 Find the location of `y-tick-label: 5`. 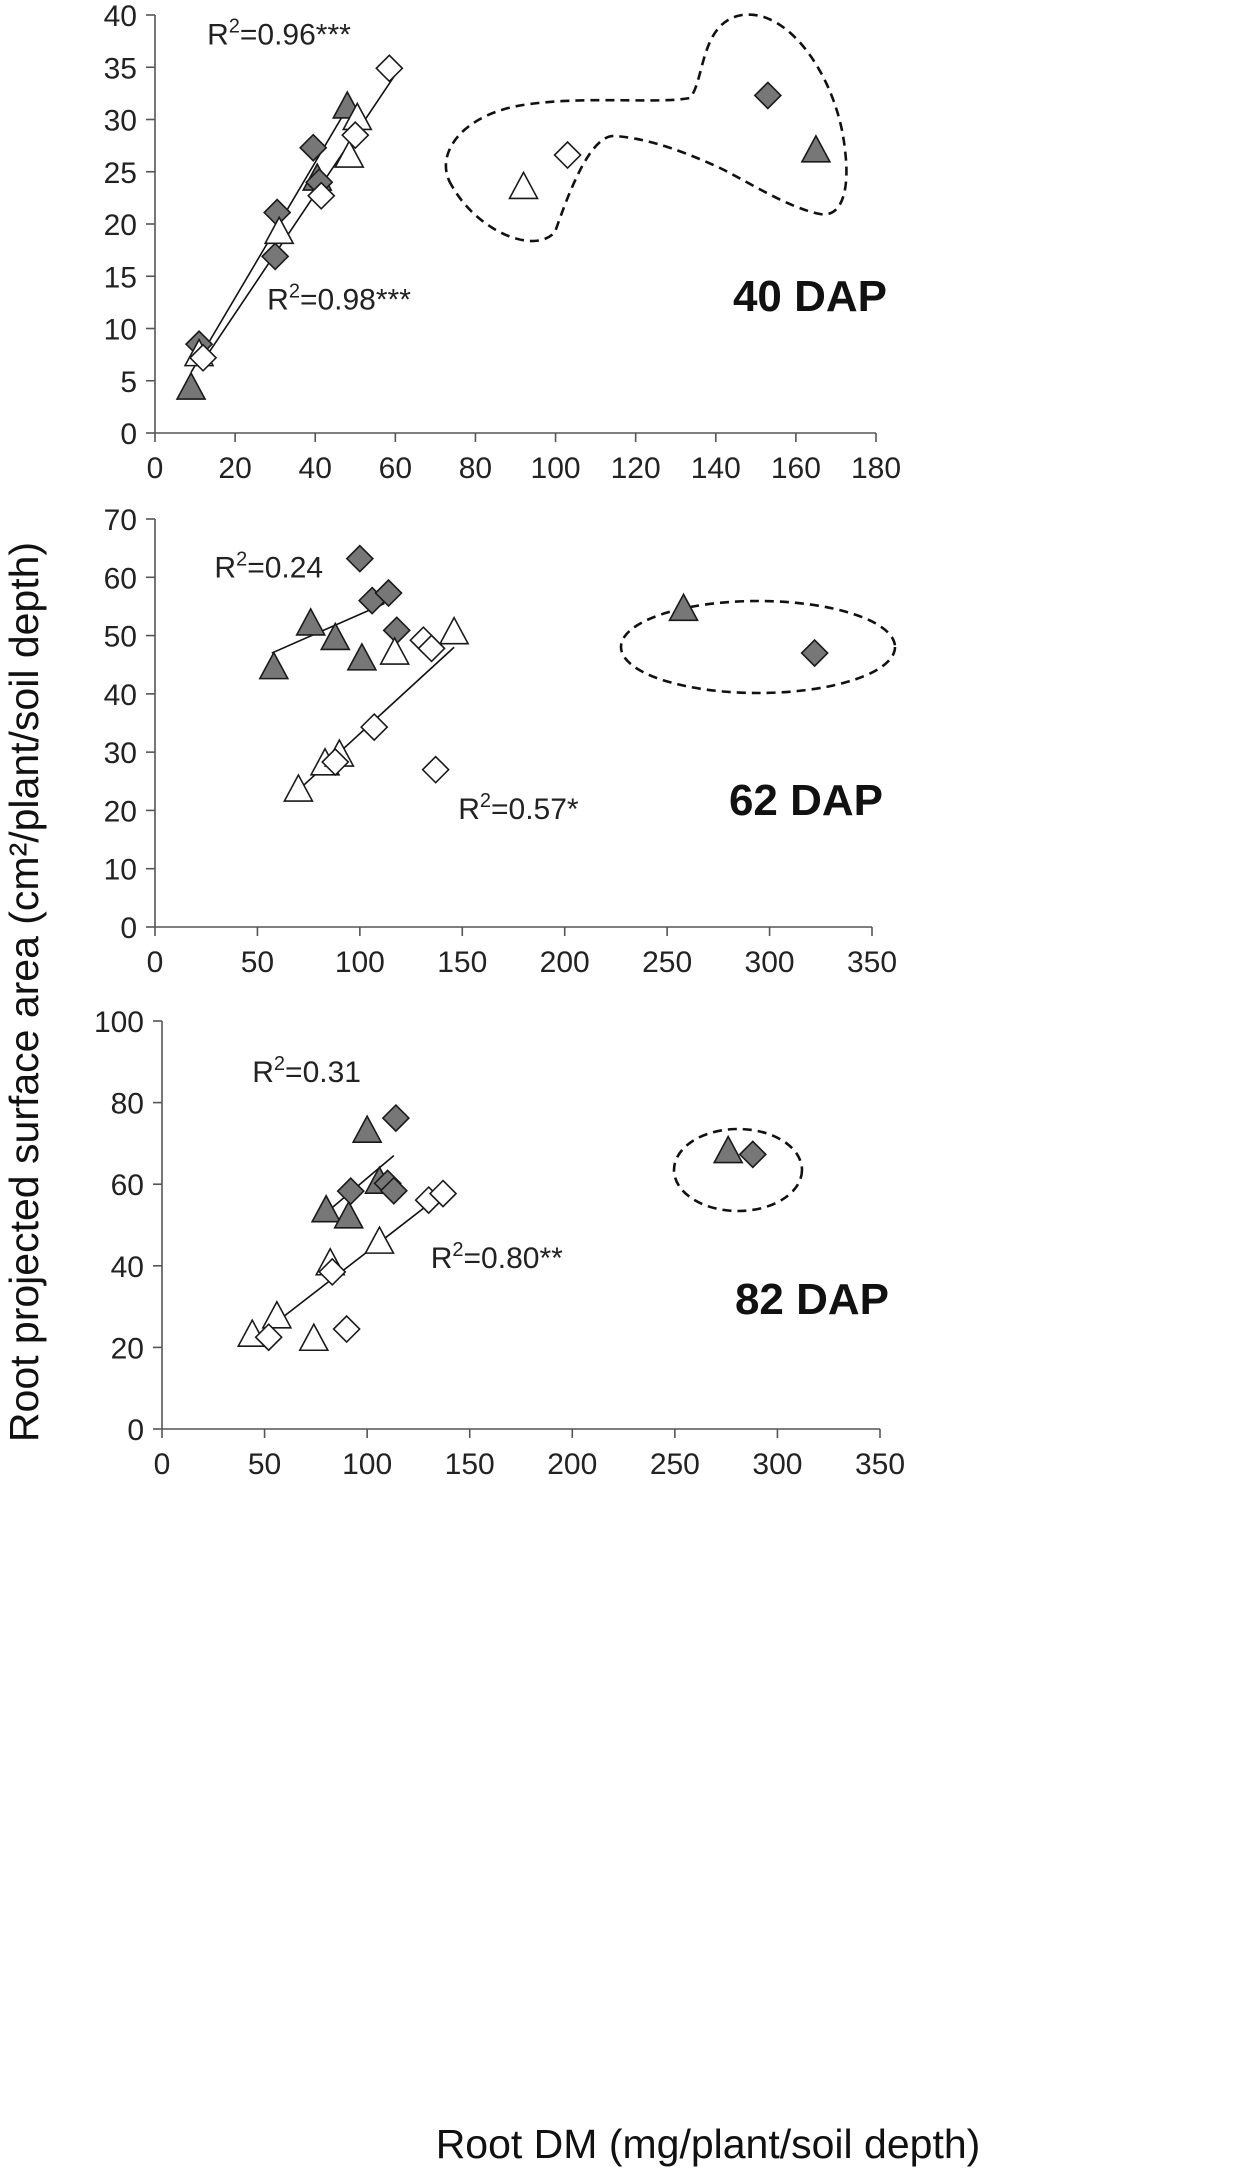

y-tick-label: 5 is located at coordinates (128, 382).